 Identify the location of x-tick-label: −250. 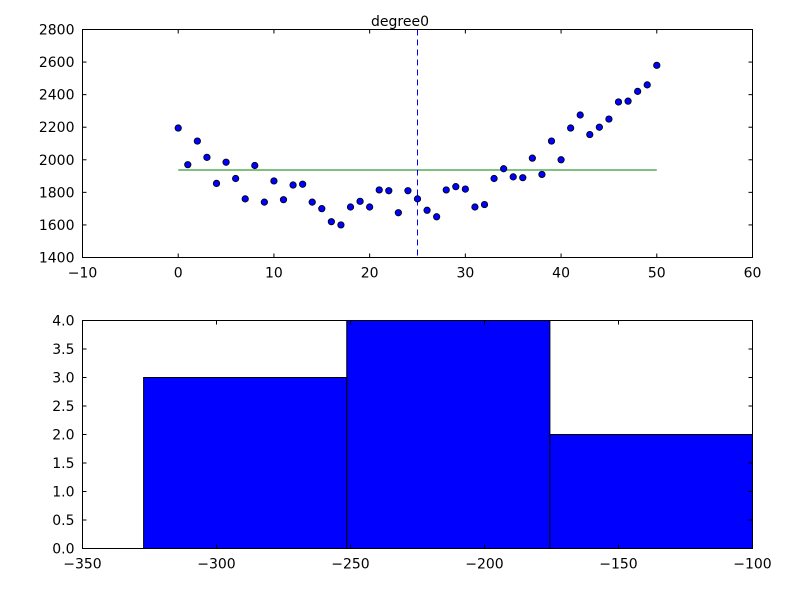
(350, 565).